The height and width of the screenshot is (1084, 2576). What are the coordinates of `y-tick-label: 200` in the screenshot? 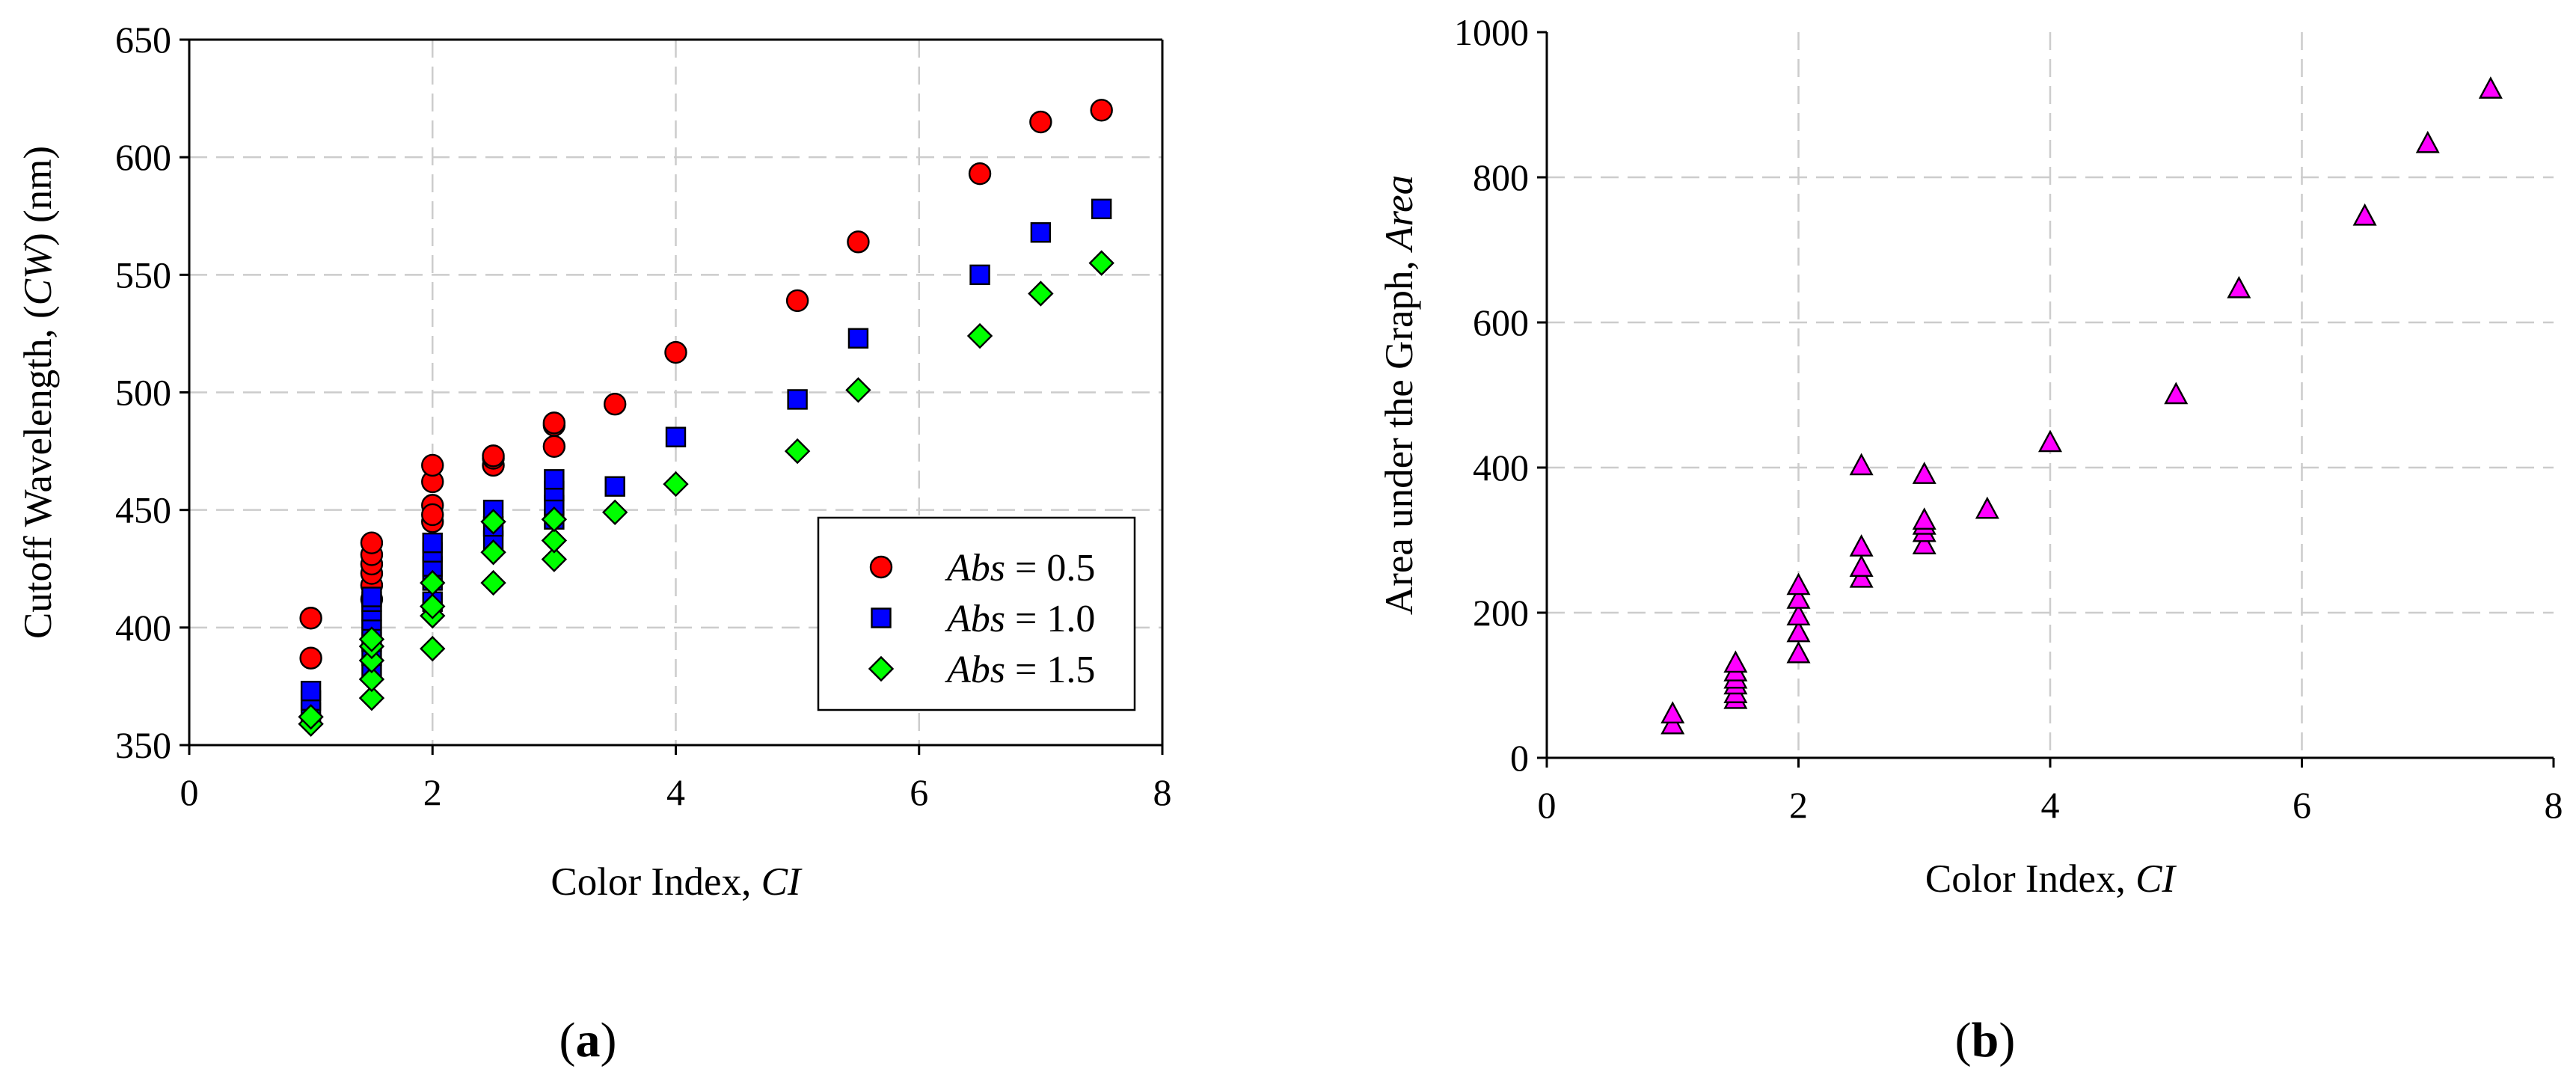 It's located at (1501, 613).